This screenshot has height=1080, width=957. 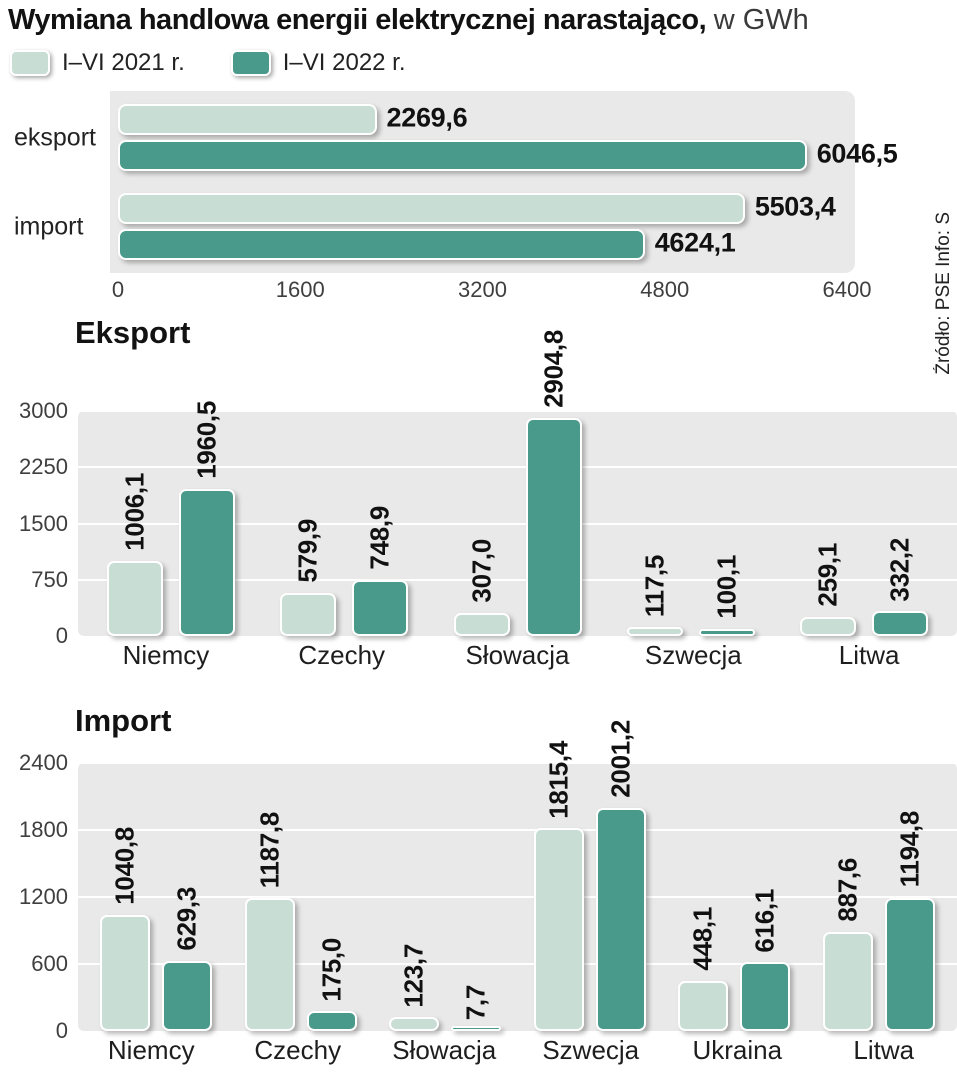 I want to click on value-label: 307,0, so click(x=481, y=571).